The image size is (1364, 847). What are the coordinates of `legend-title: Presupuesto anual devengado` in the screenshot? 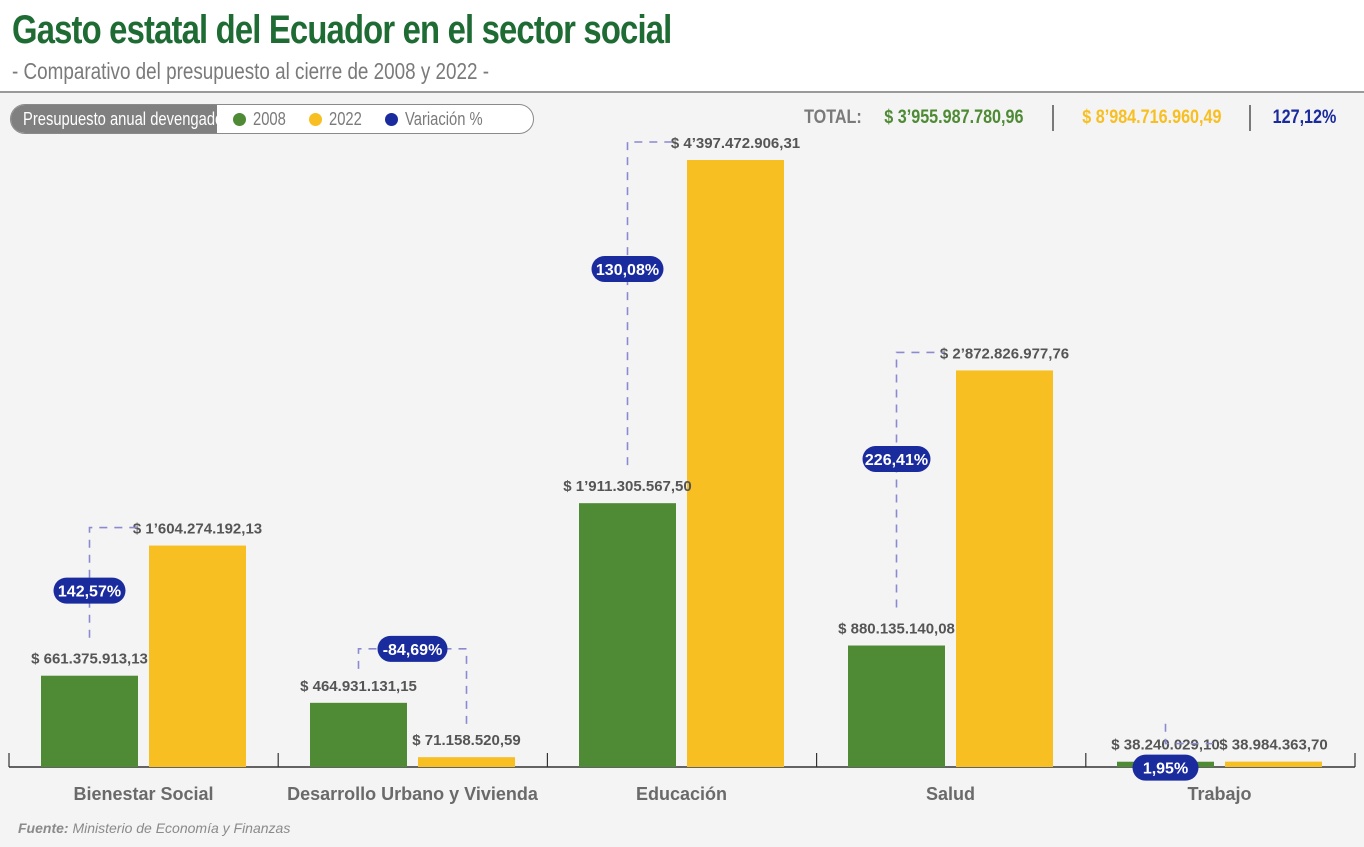 It's located at (114, 119).